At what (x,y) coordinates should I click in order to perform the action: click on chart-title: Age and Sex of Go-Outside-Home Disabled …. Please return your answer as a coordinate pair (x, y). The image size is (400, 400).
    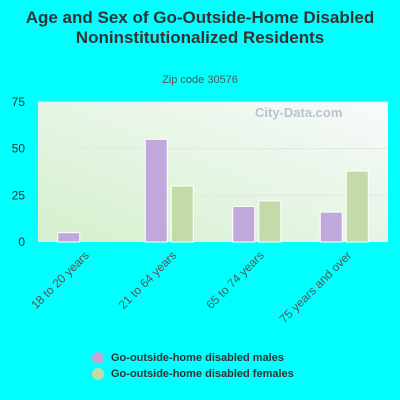
    Looking at the image, I should click on (200, 27).